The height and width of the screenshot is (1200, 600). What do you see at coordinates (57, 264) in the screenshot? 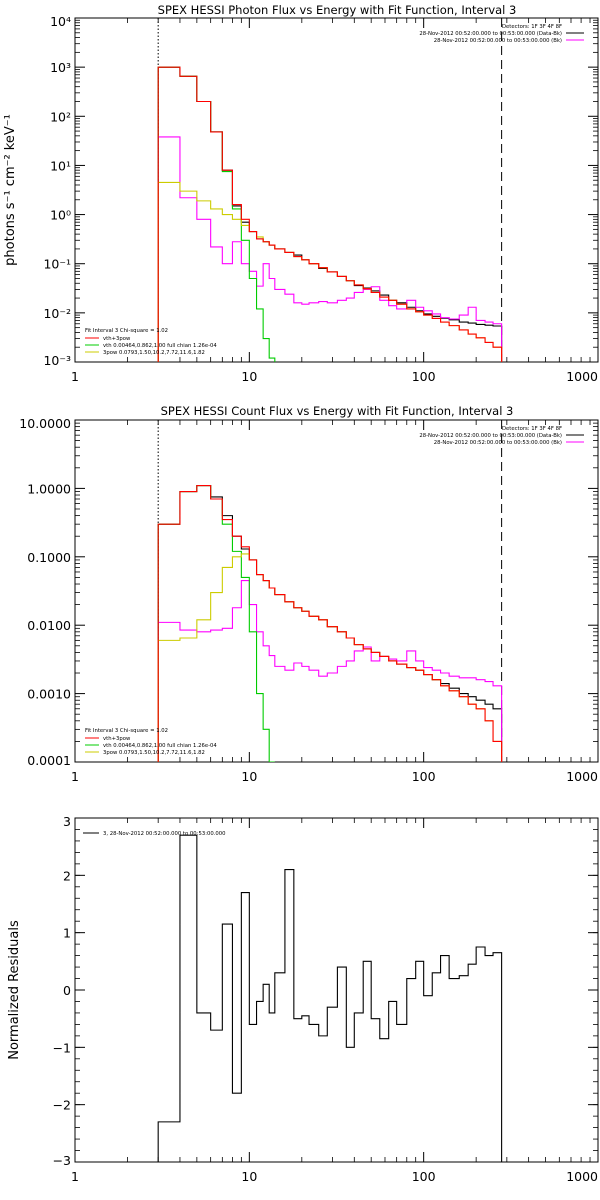
I see `y-tick-label: 10⁻¹` at bounding box center [57, 264].